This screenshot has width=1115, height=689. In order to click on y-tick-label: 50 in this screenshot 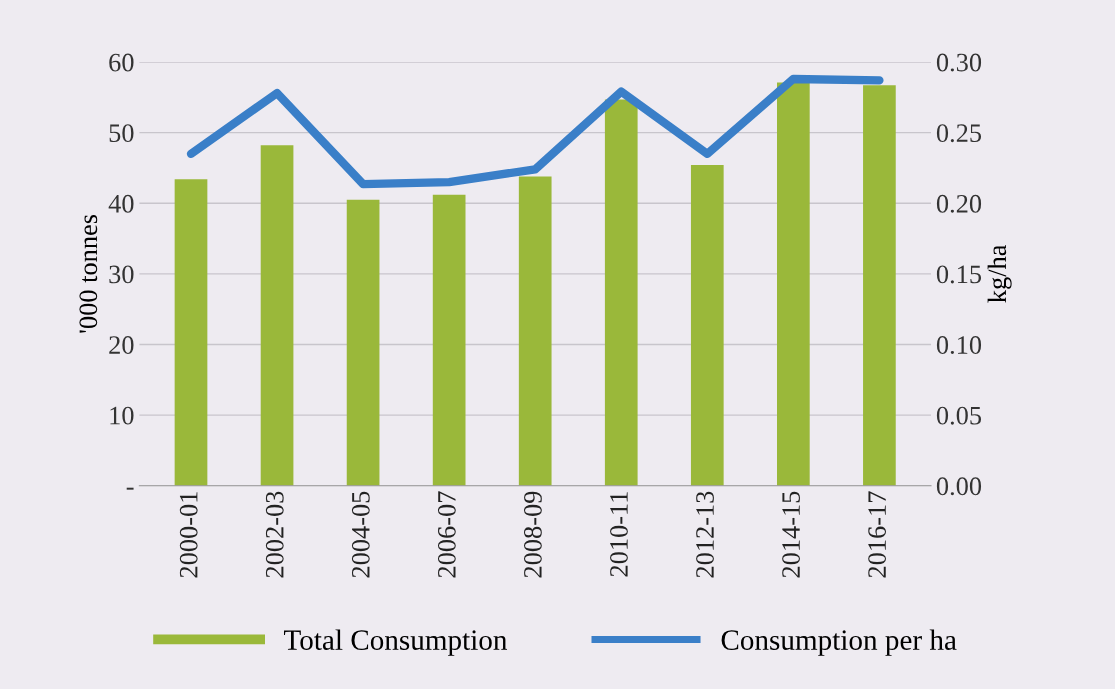, I will do `click(121, 133)`.